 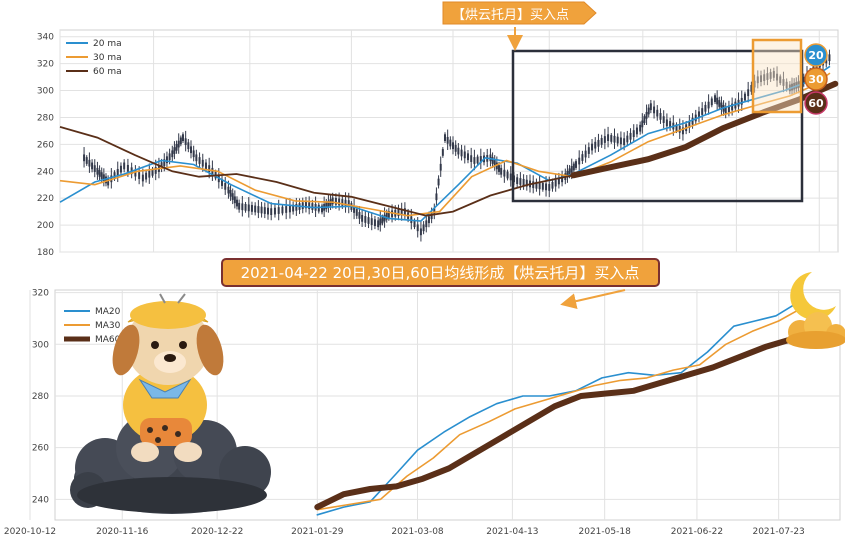 What do you see at coordinates (40, 397) in the screenshot?
I see `bottom-y-tick-label: 280` at bounding box center [40, 397].